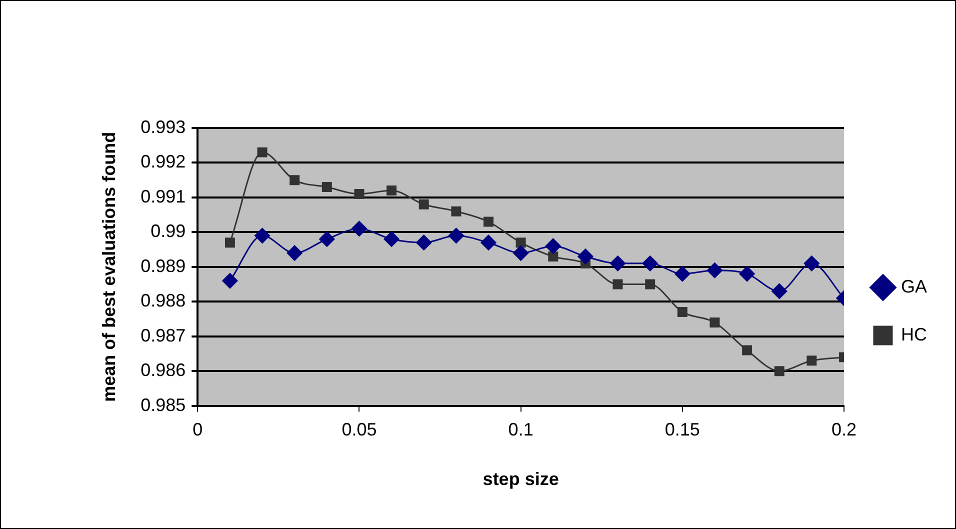  What do you see at coordinates (163, 404) in the screenshot?
I see `y-tick-label: 0.985` at bounding box center [163, 404].